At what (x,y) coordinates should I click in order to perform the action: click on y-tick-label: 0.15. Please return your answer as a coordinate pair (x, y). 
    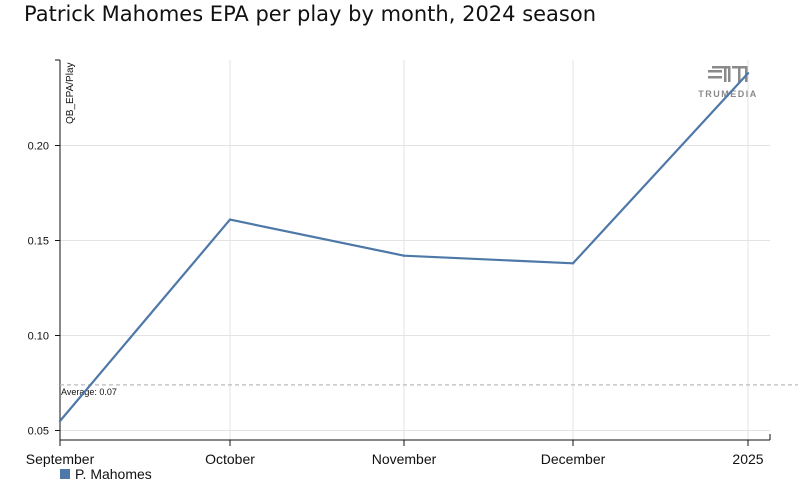
    Looking at the image, I should click on (38, 242).